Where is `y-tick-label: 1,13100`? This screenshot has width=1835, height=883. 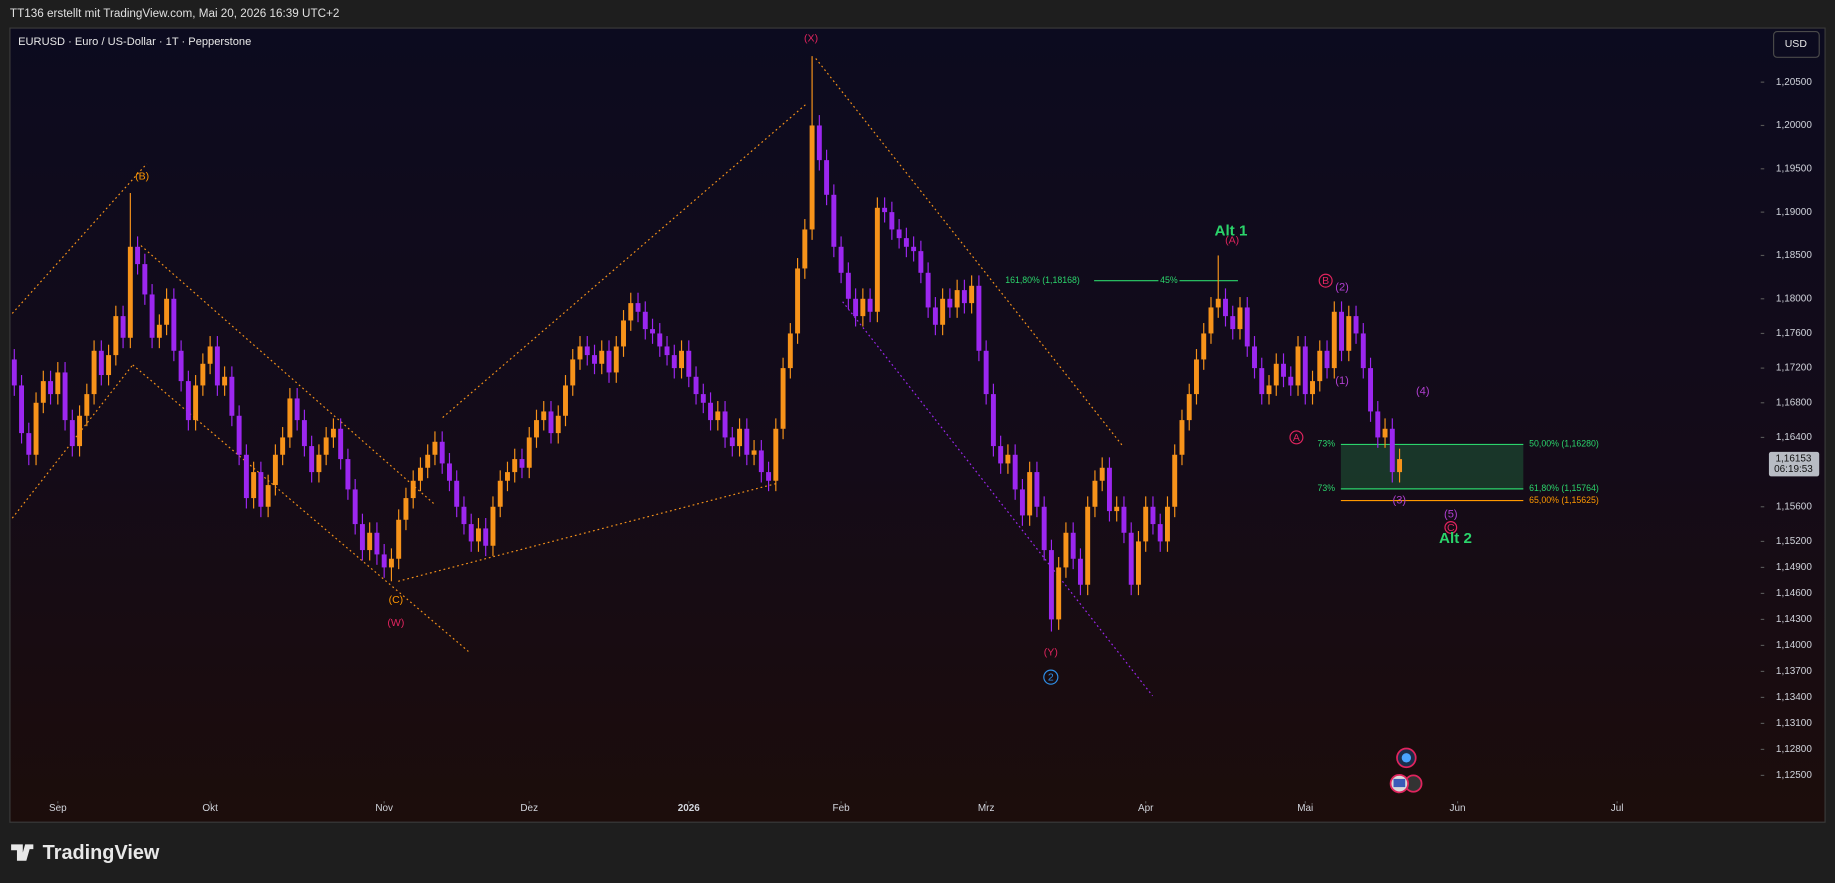
y-tick-label: 1,13100 is located at coordinates (1794, 723).